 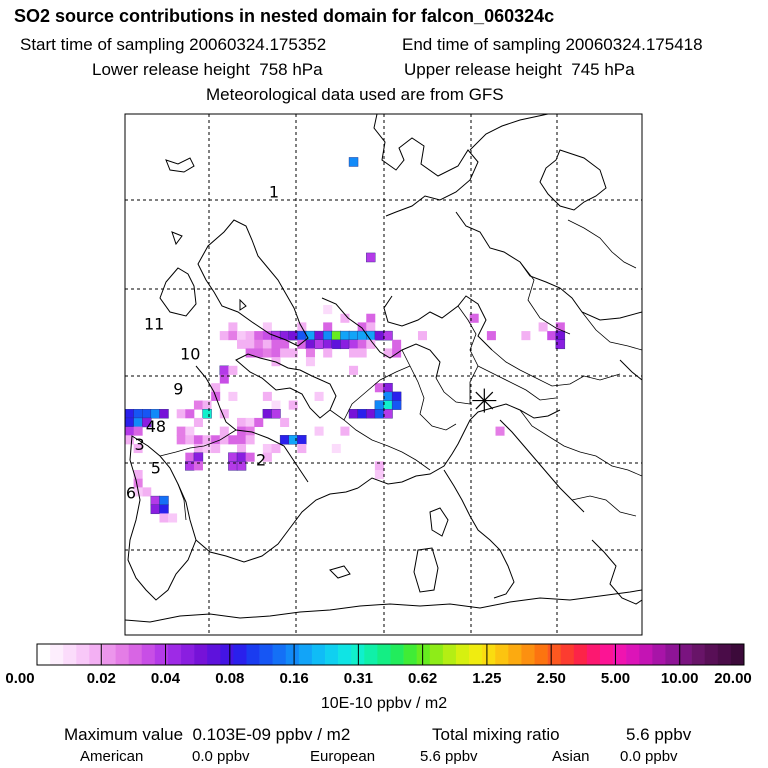 I want to click on coastline-iberia, so click(x=162, y=518).